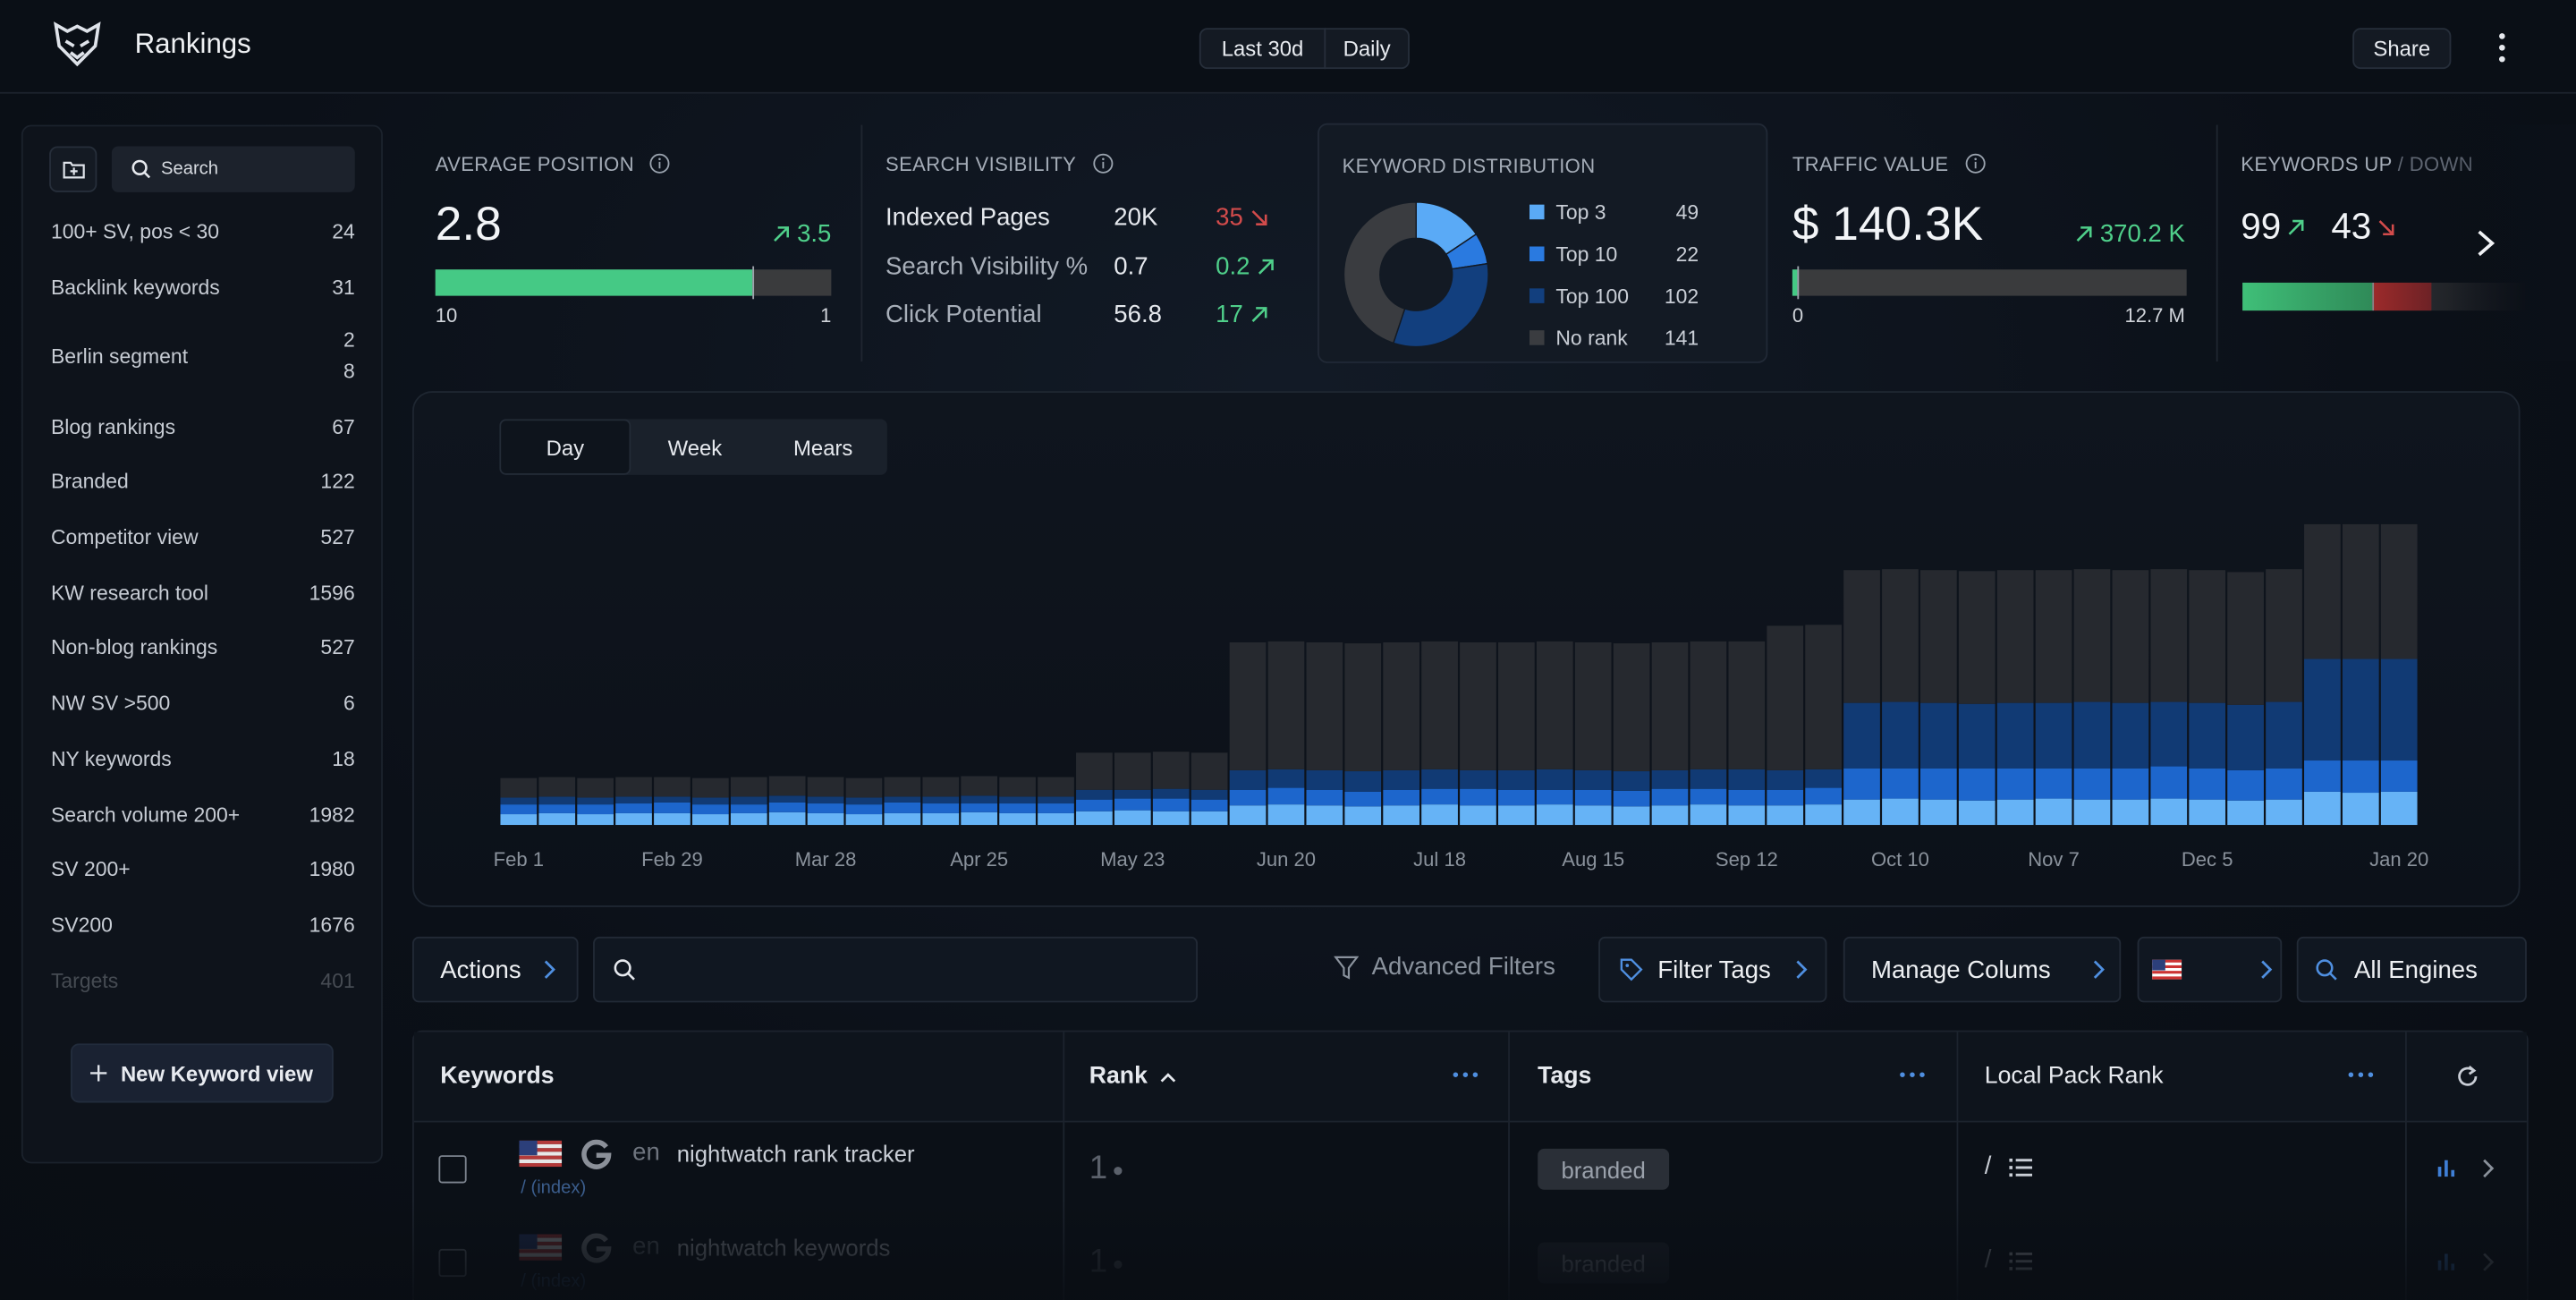 This screenshot has width=2576, height=1300. What do you see at coordinates (2485, 243) in the screenshot?
I see `next-button` at bounding box center [2485, 243].